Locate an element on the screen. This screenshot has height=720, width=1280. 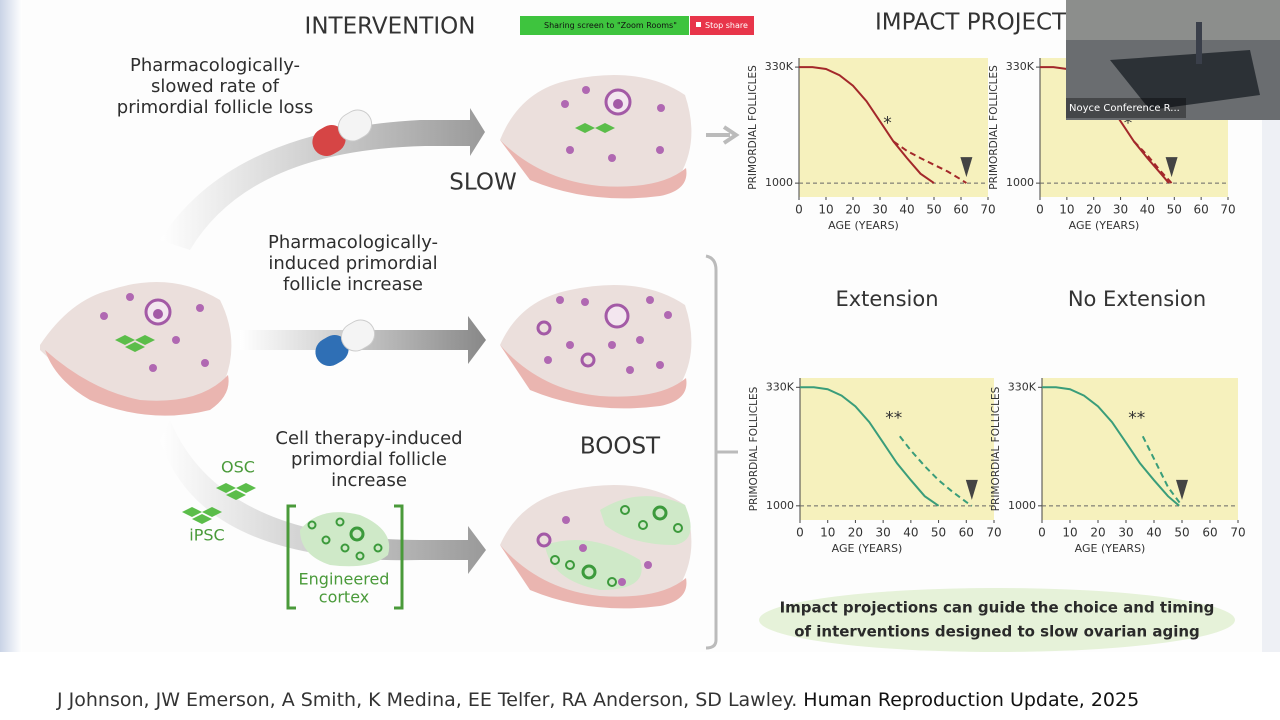
share-banner is located at coordinates (604, 25).